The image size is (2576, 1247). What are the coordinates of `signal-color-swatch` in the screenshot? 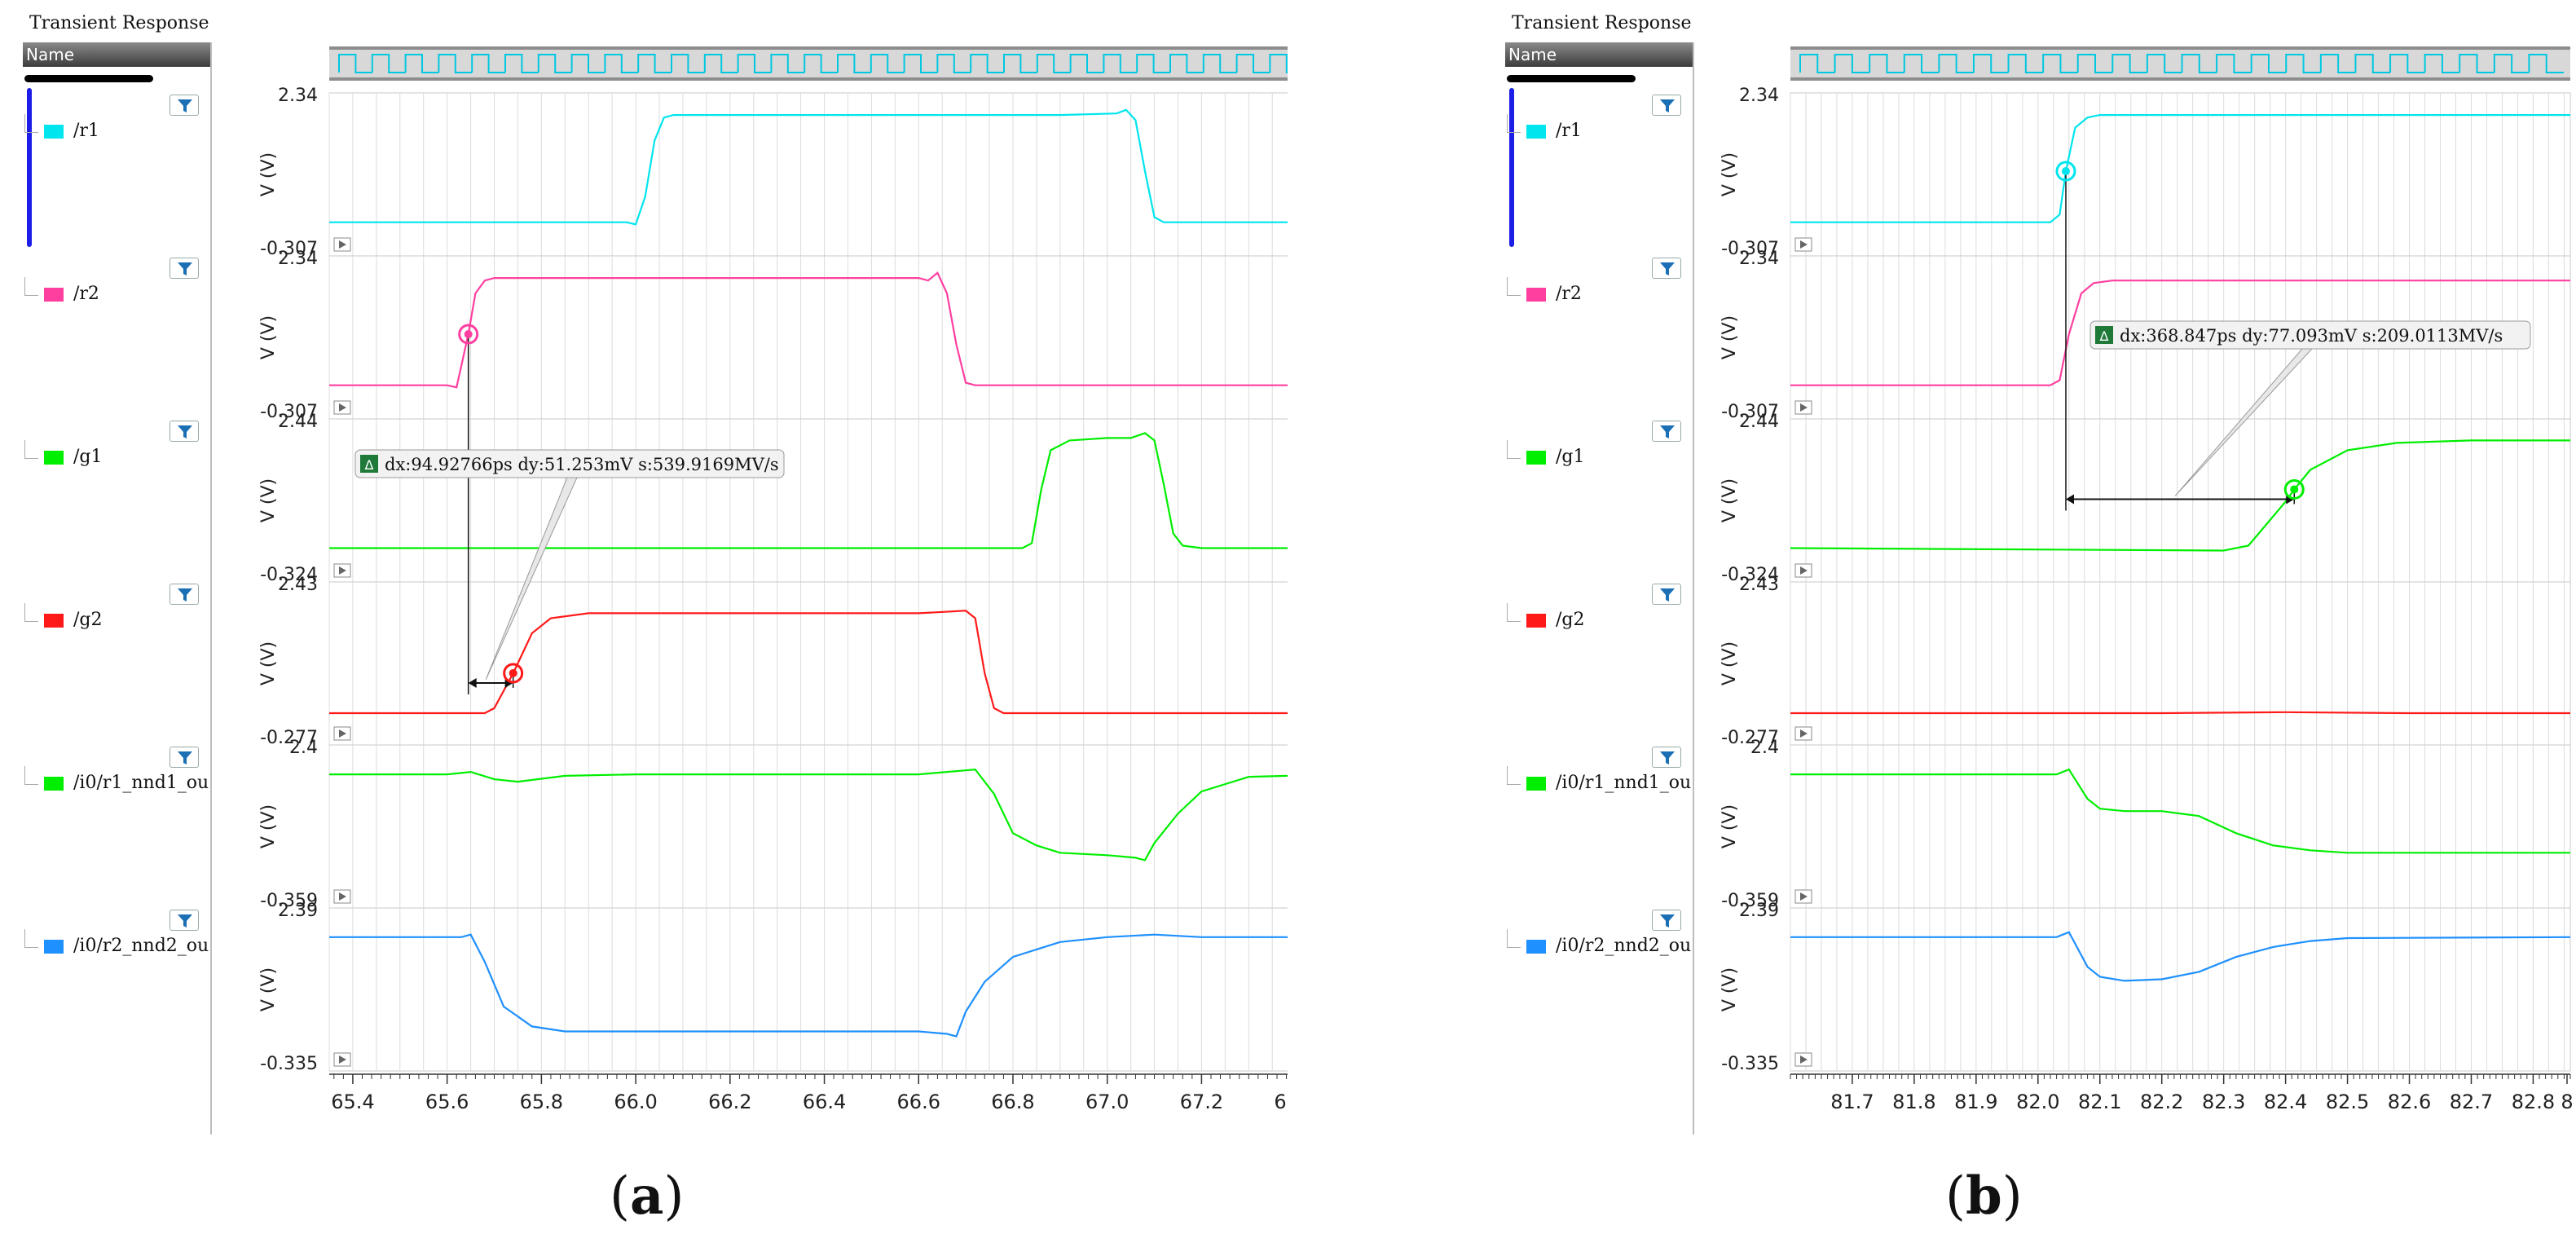 It's located at (54, 132).